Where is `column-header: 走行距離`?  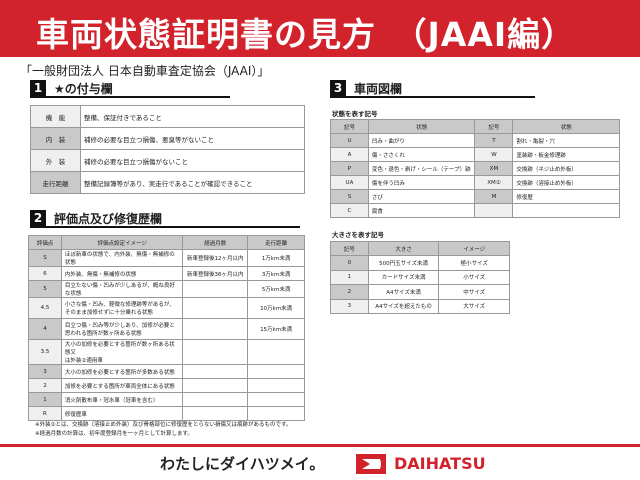
column-header: 走行距離 is located at coordinates (276, 242).